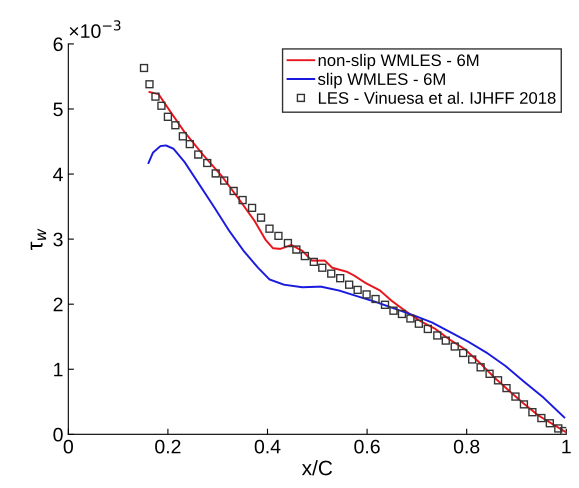 This screenshot has height=488, width=579. Describe the element at coordinates (38, 239) in the screenshot. I see `y-axis-title: τ$_{w}$` at that location.